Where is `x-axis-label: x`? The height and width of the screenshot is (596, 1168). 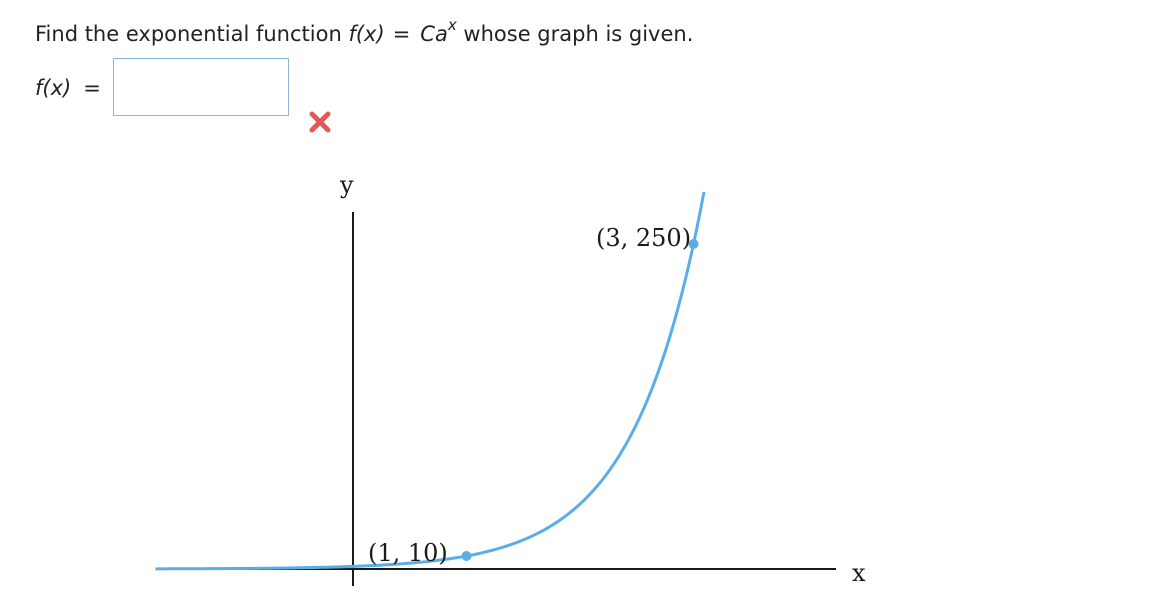
x-axis-label: x is located at coordinates (859, 573).